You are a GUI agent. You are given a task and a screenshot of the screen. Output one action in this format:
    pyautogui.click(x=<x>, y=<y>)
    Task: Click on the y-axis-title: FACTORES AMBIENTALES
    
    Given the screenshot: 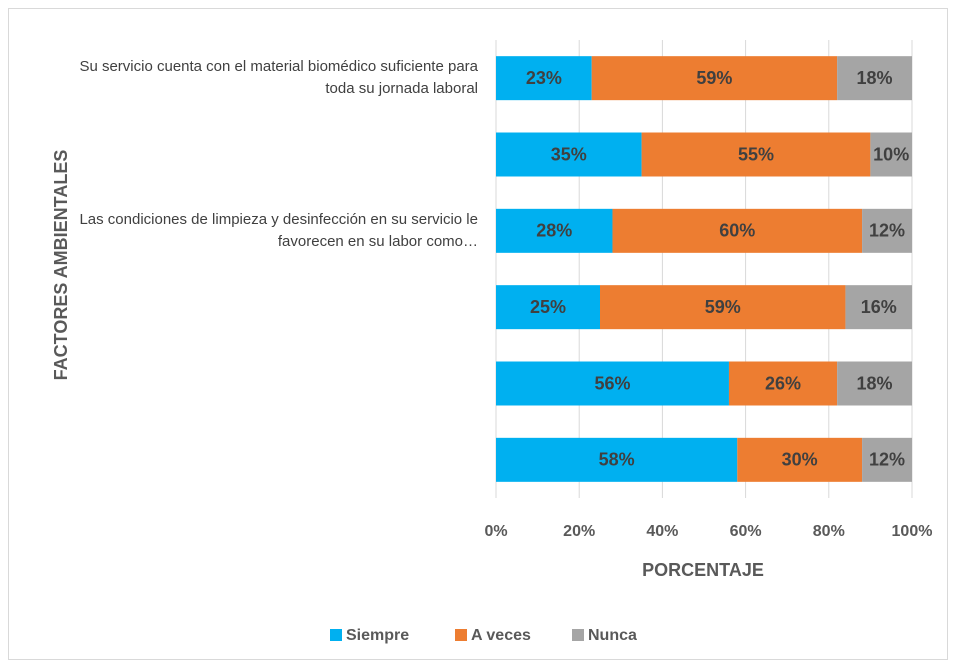 What is the action you would take?
    pyautogui.click(x=61, y=265)
    